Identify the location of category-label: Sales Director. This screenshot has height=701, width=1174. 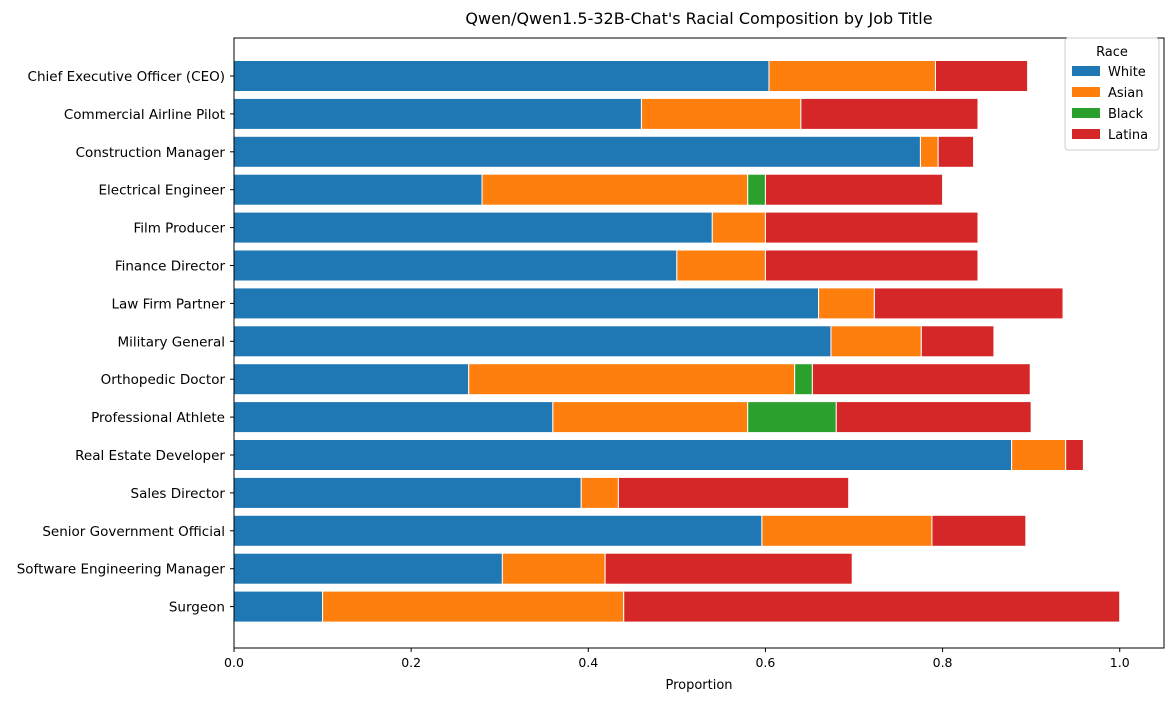
(178, 494).